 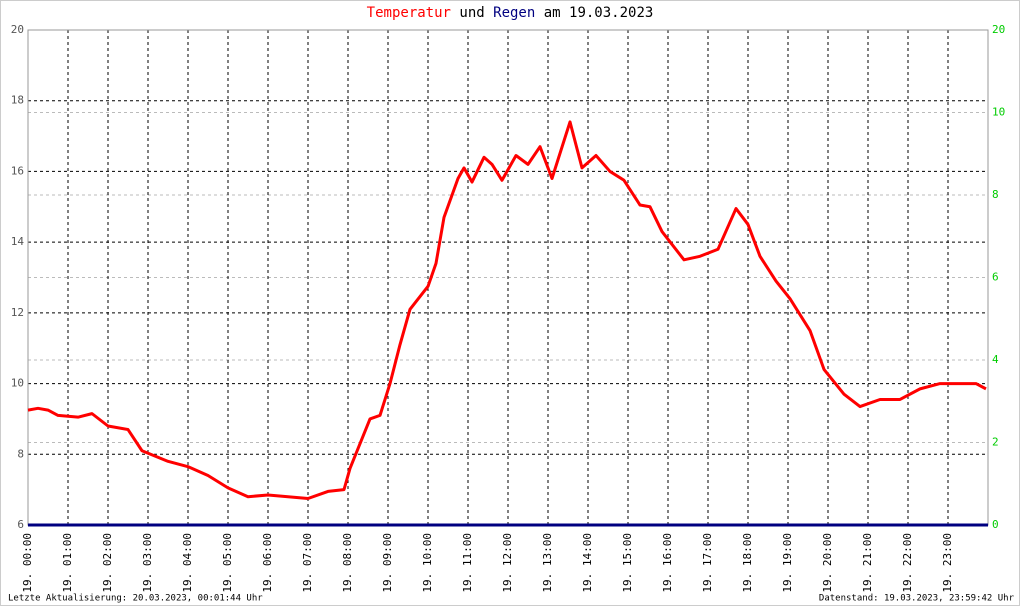 I want to click on y2-tick-label: 20, so click(x=998, y=29).